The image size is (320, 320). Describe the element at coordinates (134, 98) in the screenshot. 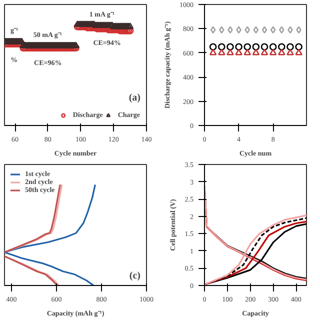

I see `annotation: (a)` at that location.